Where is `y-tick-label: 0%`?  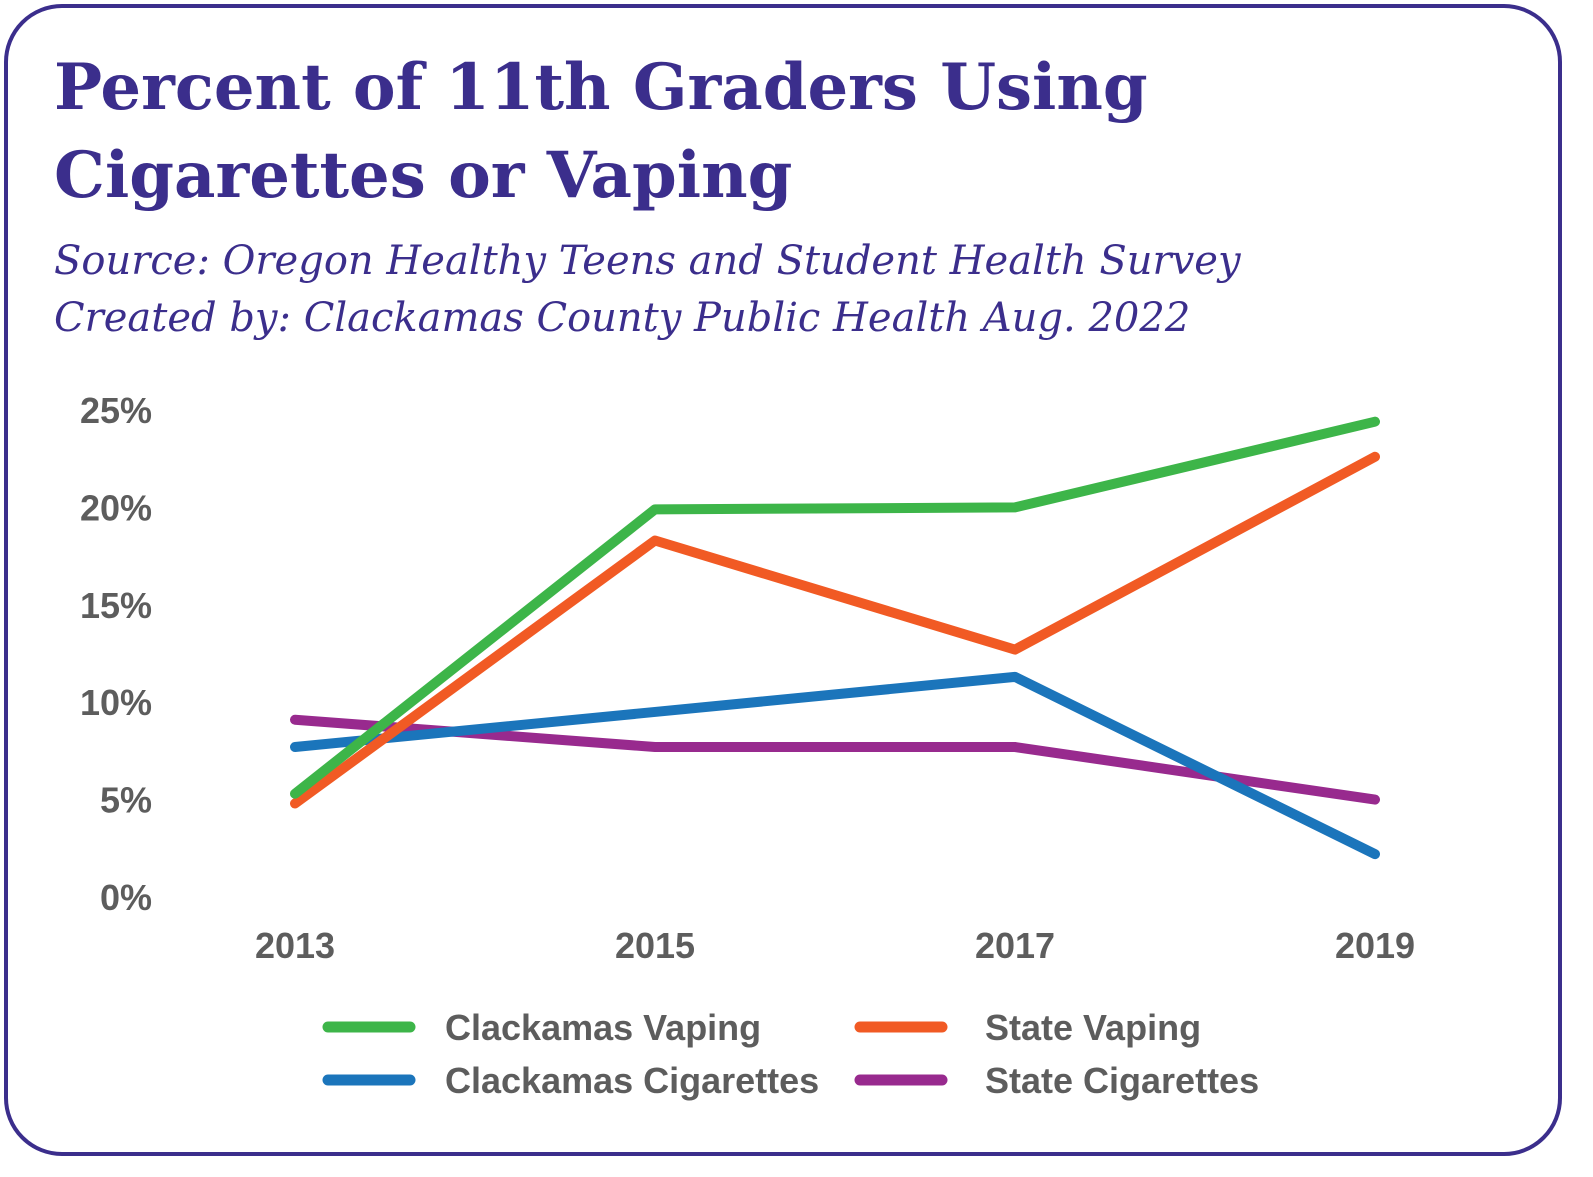
y-tick-label: 0% is located at coordinates (126, 897).